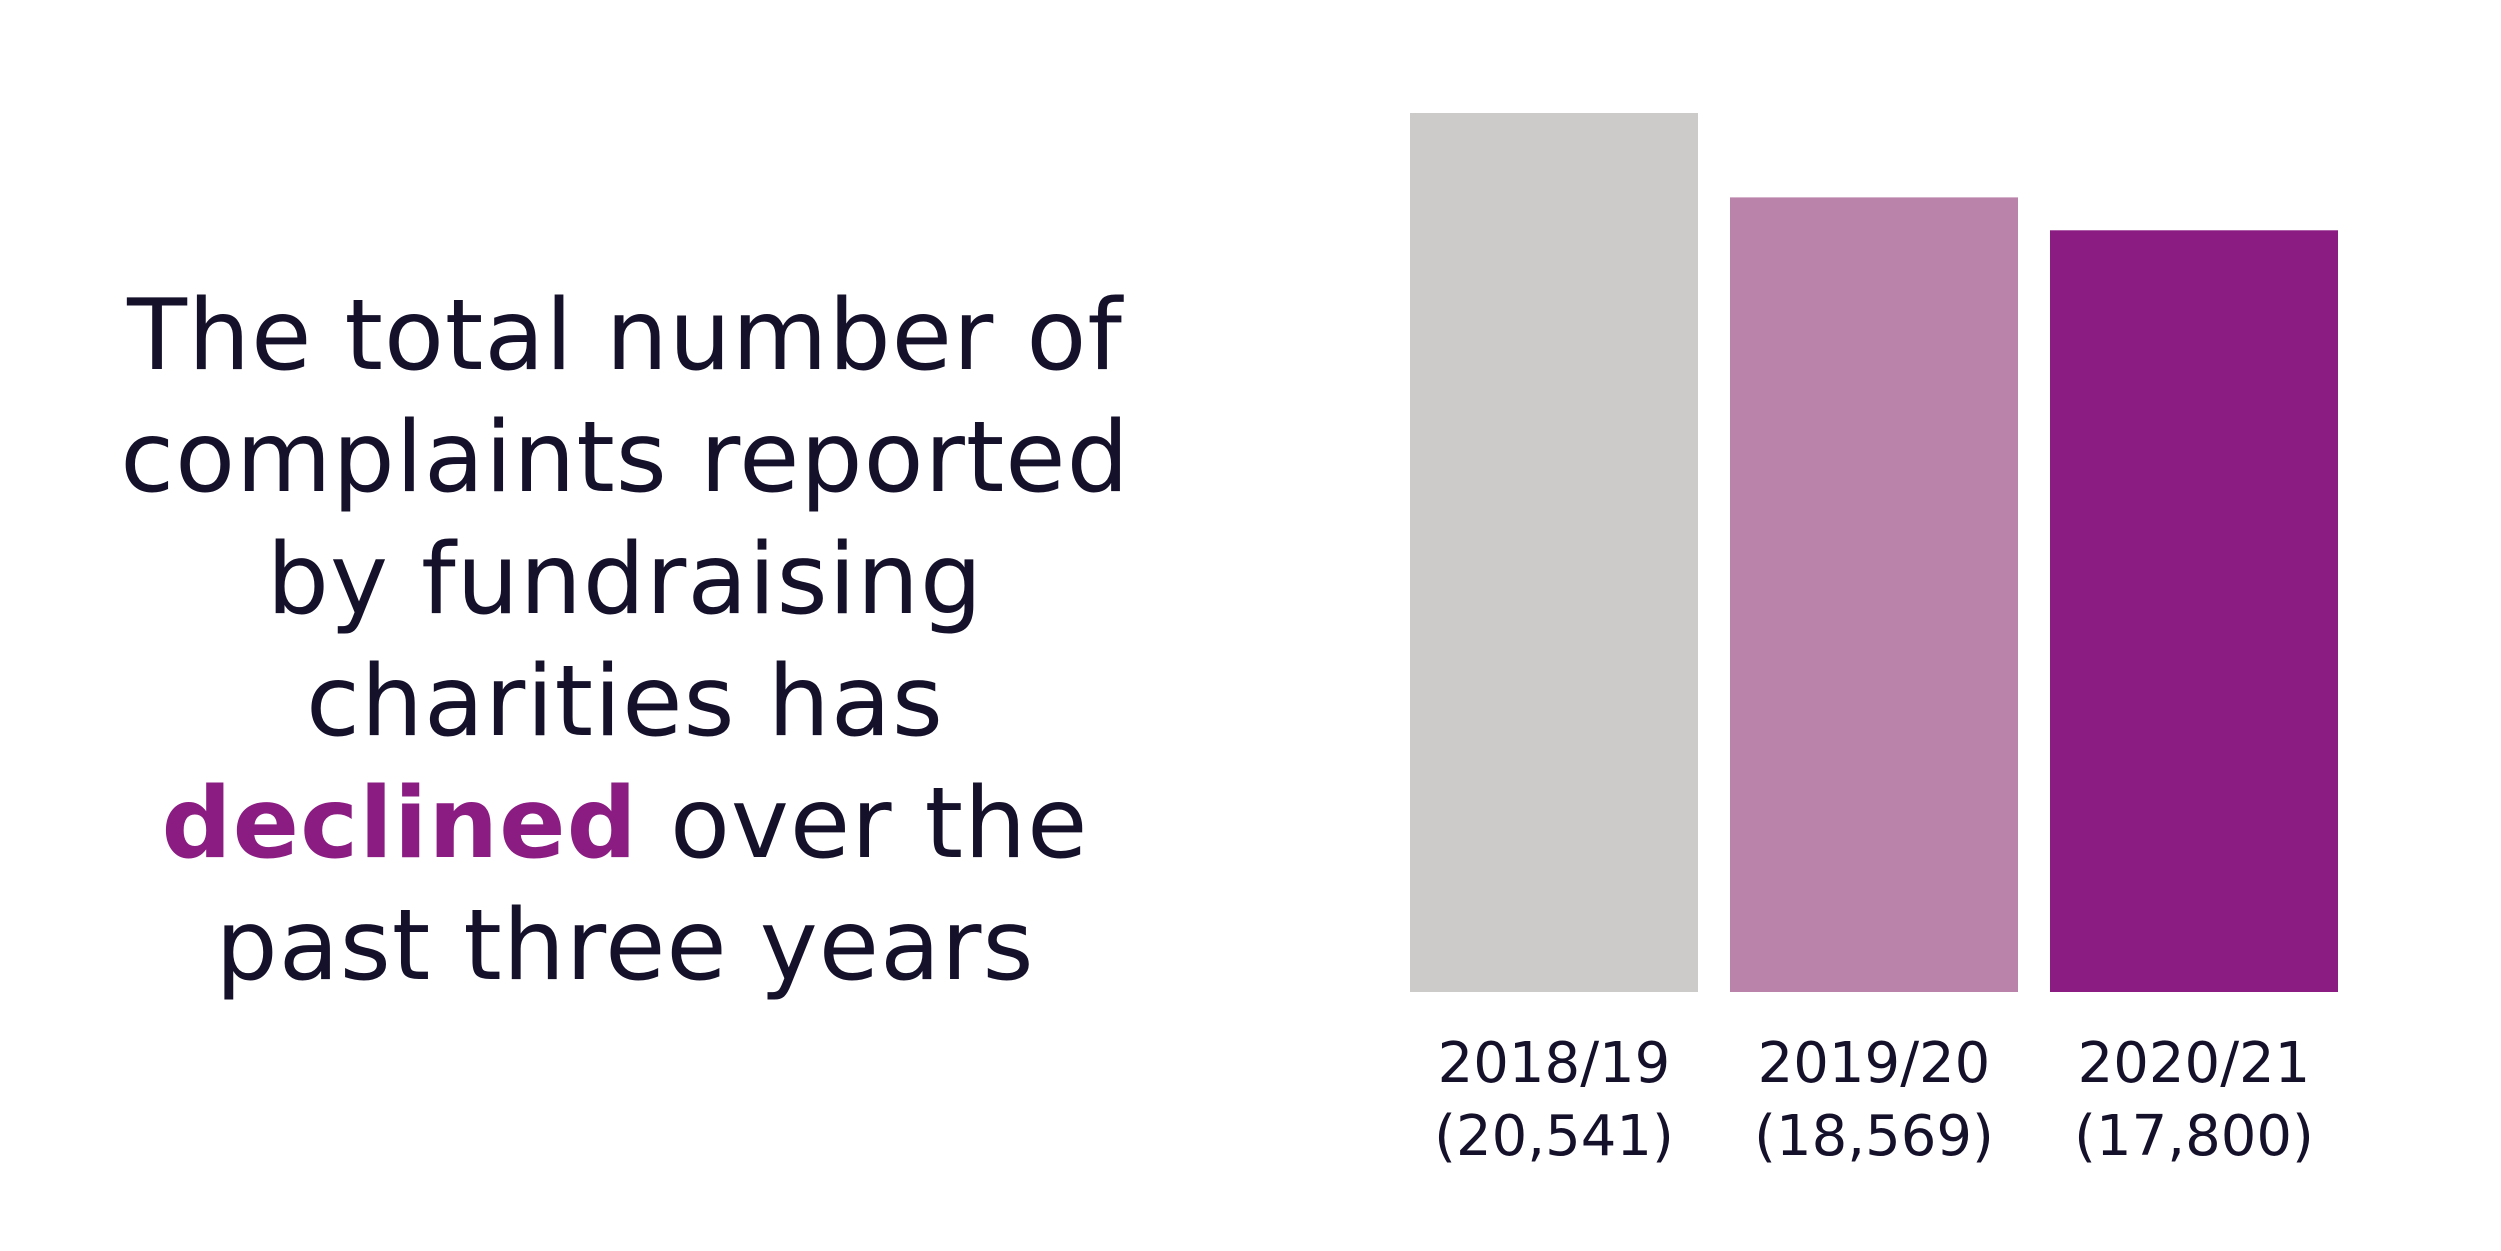  Describe the element at coordinates (1554, 1136) in the screenshot. I see `data-label: (20,541)` at that location.